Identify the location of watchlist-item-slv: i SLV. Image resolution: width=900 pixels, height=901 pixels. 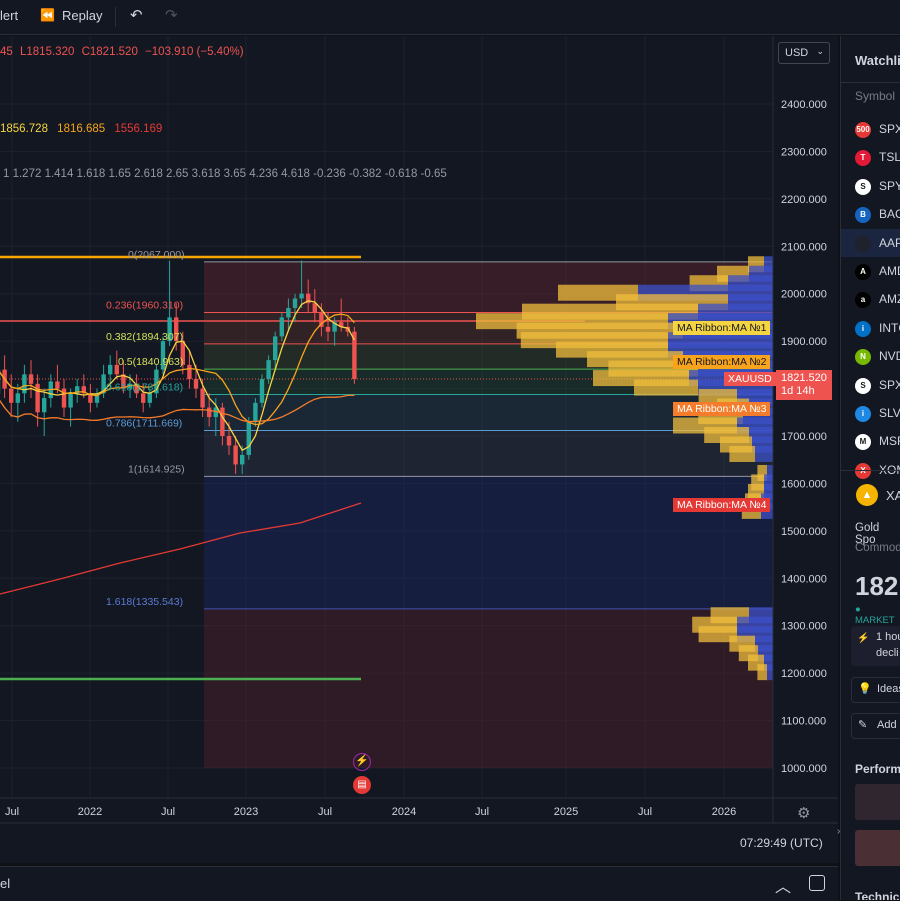
(870, 413).